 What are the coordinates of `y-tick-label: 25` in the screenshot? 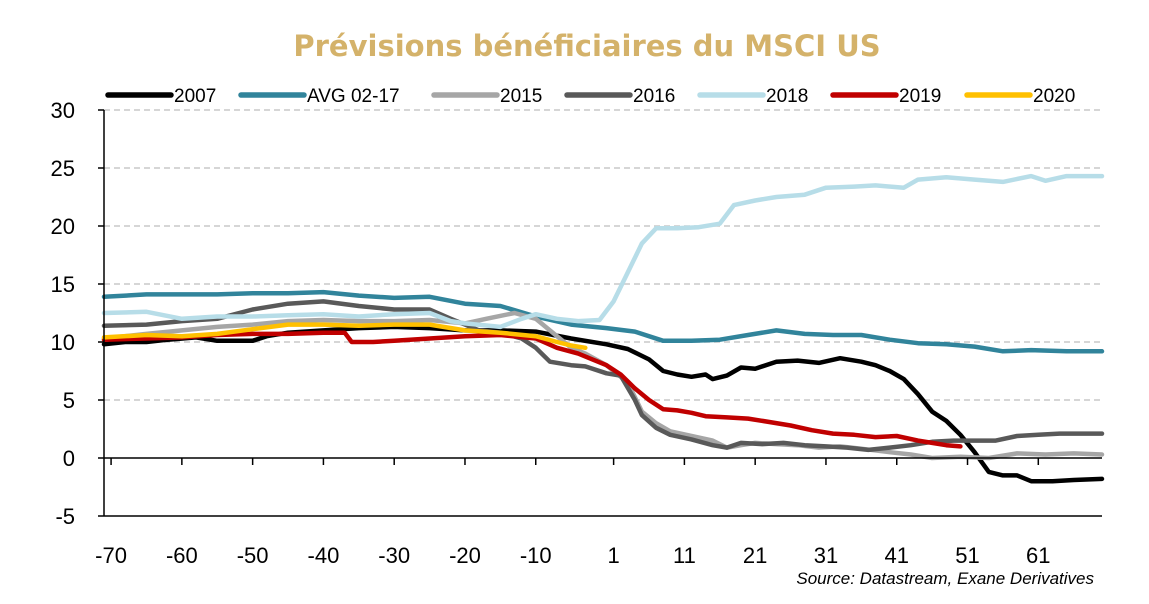 It's located at (63, 168).